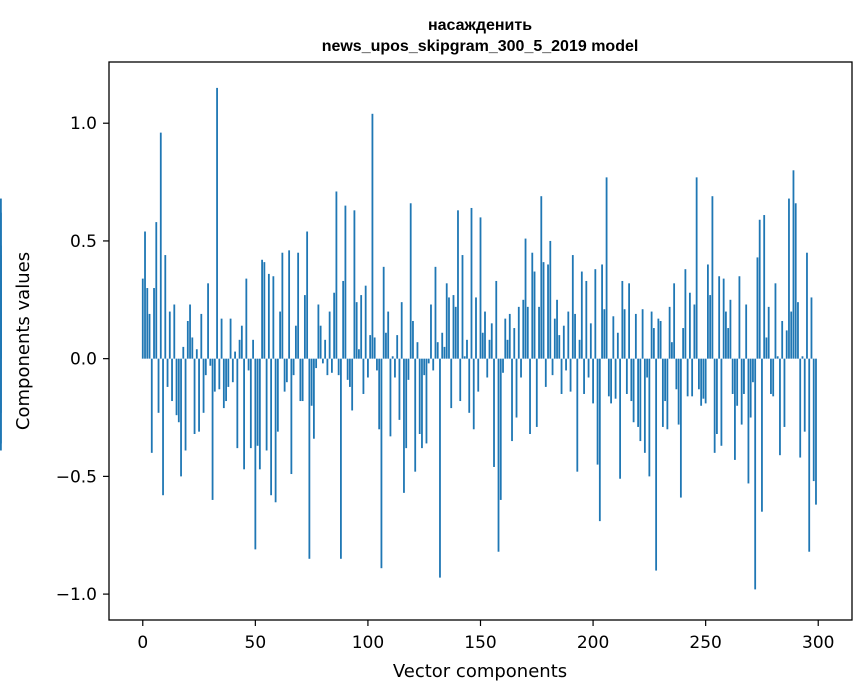  What do you see at coordinates (705, 643) in the screenshot?
I see `x-tick-label: 250` at bounding box center [705, 643].